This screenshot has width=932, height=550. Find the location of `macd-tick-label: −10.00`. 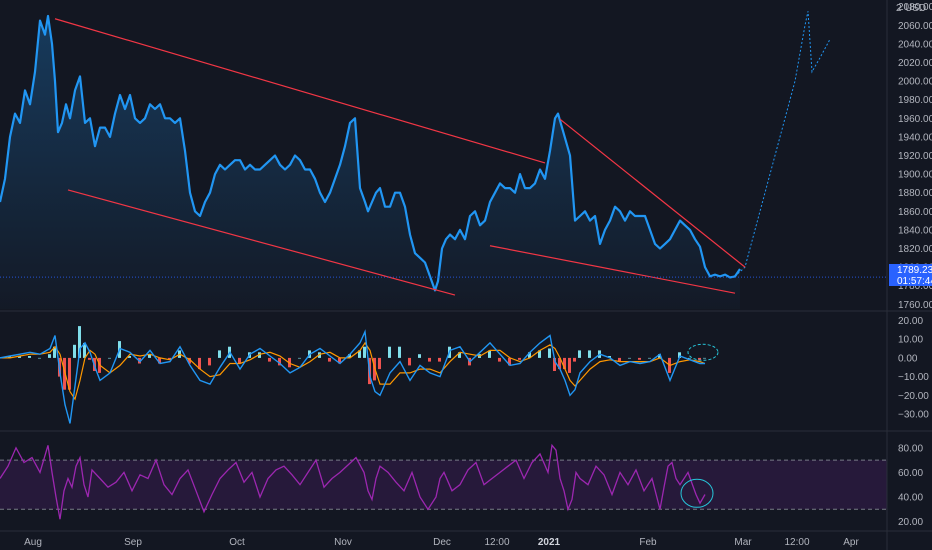

macd-tick-label: −10.00 is located at coordinates (913, 377).